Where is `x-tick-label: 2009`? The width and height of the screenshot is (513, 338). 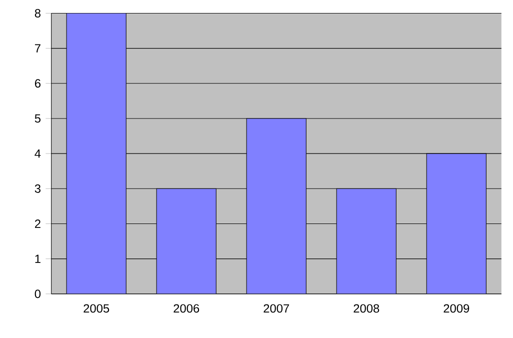 x-tick-label: 2009 is located at coordinates (457, 308).